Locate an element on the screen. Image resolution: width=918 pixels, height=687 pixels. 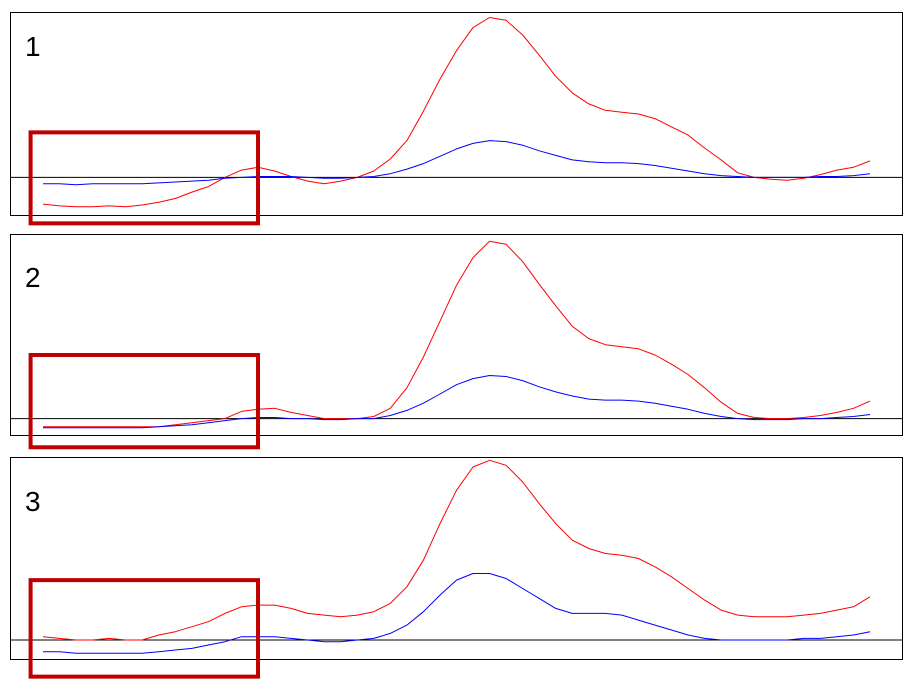
panel-label: 3 is located at coordinates (33, 501).